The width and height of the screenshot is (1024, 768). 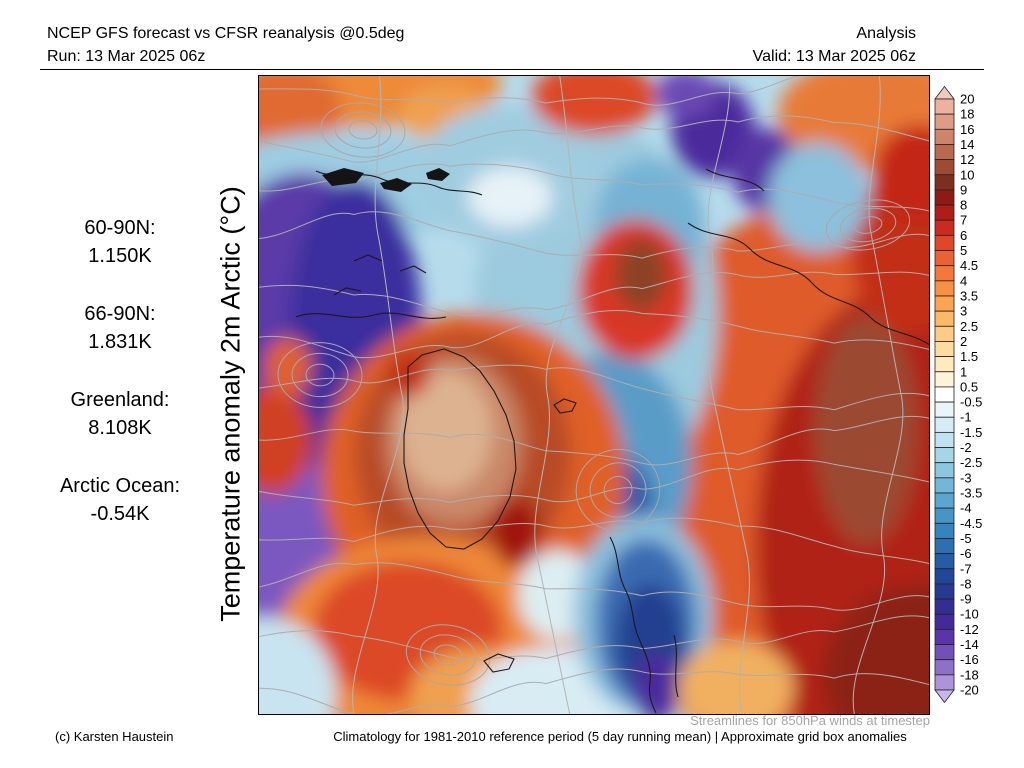 I want to click on colorbar-tick-label: 3, so click(x=963, y=311).